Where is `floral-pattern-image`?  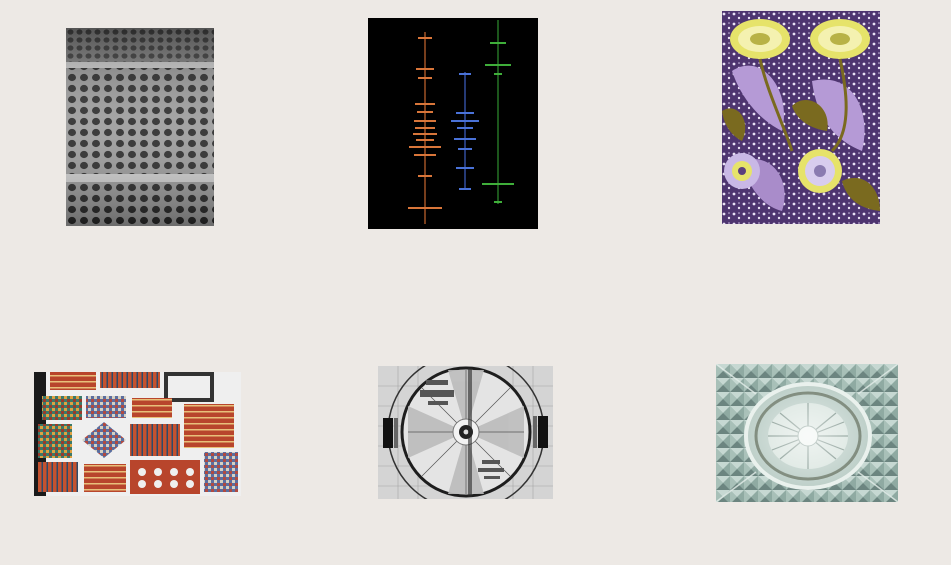 floral-pattern-image is located at coordinates (801, 117).